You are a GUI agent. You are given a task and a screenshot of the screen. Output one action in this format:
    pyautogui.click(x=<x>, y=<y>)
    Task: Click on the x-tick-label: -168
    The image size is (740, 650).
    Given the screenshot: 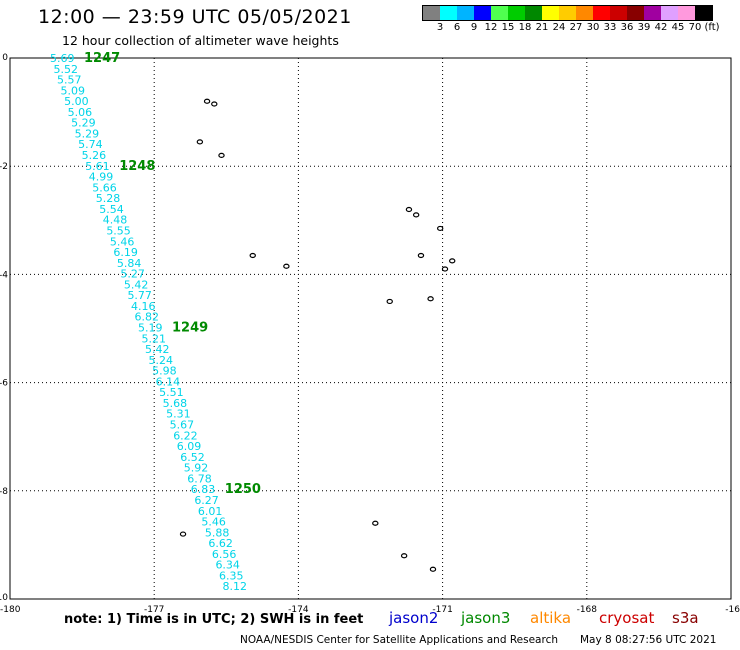 What is the action you would take?
    pyautogui.click(x=587, y=610)
    